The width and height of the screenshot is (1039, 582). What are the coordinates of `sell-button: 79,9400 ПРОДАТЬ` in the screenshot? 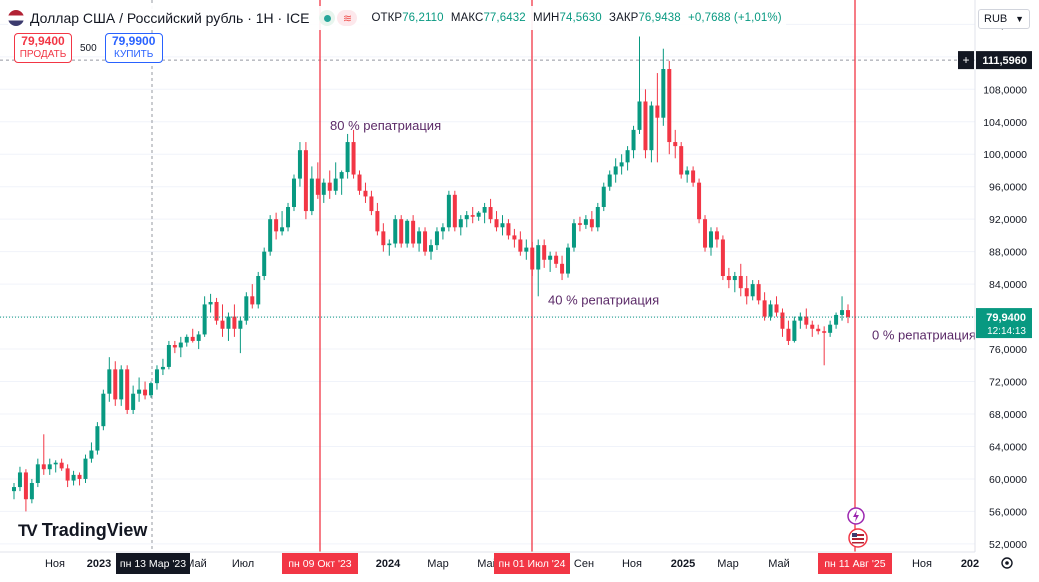 It's located at (43, 48).